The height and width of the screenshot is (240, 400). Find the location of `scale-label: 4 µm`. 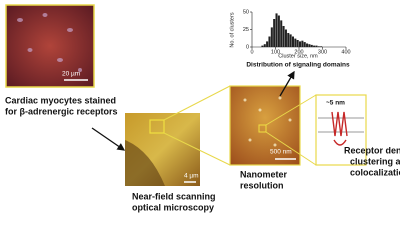

scale-label: 4 µm is located at coordinates (191, 176).